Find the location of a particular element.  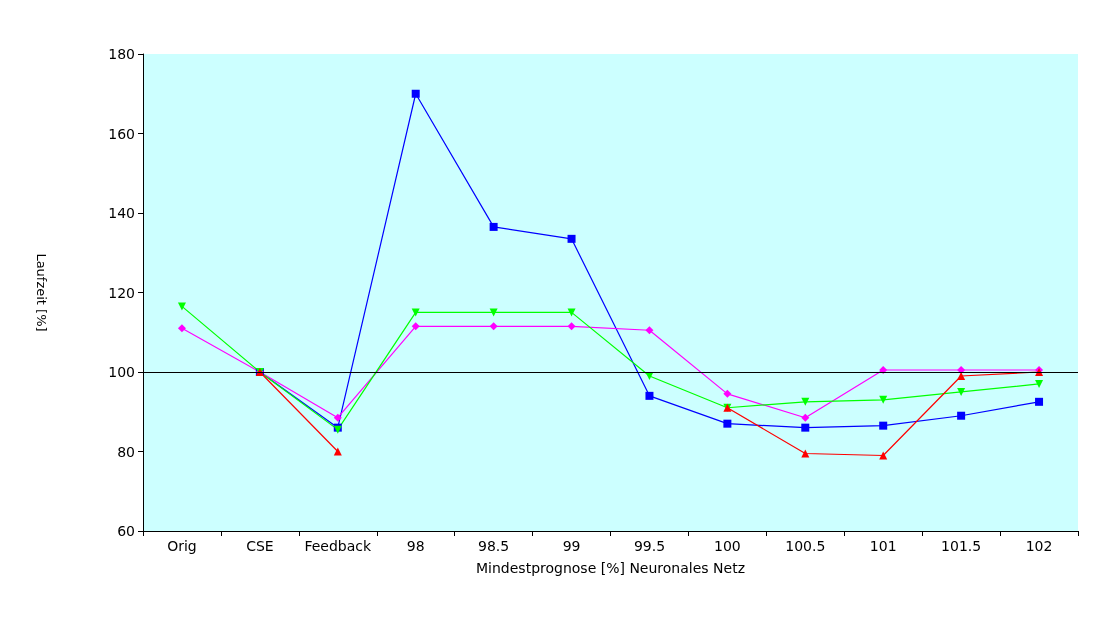

y-tick-label: 160 is located at coordinates (121, 133).